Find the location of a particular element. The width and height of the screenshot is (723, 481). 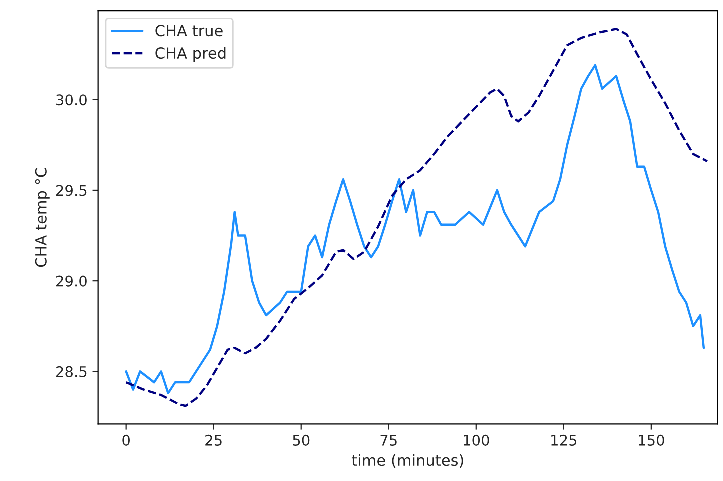

x-tick-label: 0 is located at coordinates (126, 440).